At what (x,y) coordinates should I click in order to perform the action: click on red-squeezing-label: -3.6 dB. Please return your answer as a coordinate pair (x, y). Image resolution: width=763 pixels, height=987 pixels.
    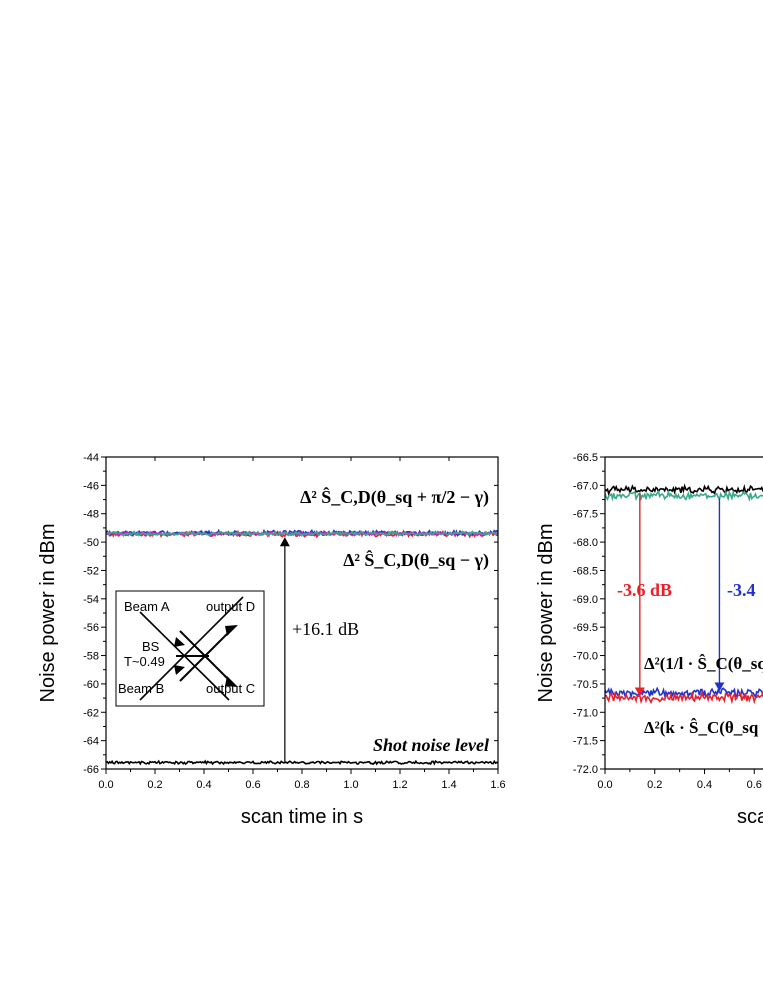
    Looking at the image, I should click on (644, 590).